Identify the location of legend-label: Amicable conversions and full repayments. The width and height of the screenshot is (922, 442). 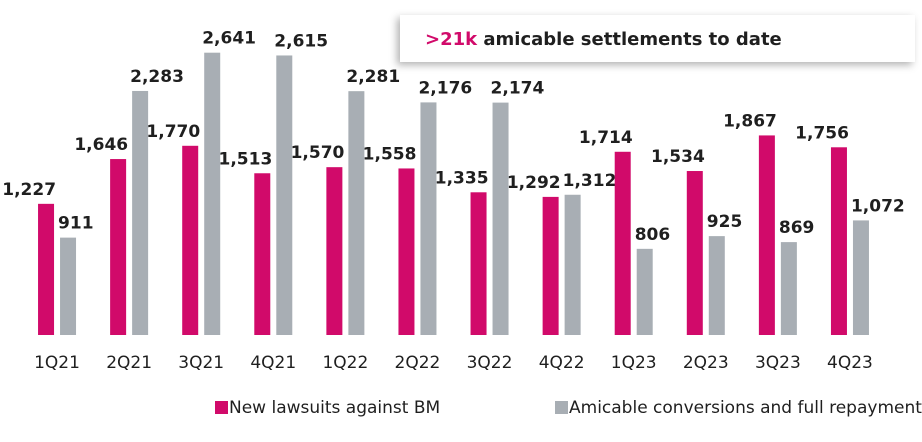
(745, 408).